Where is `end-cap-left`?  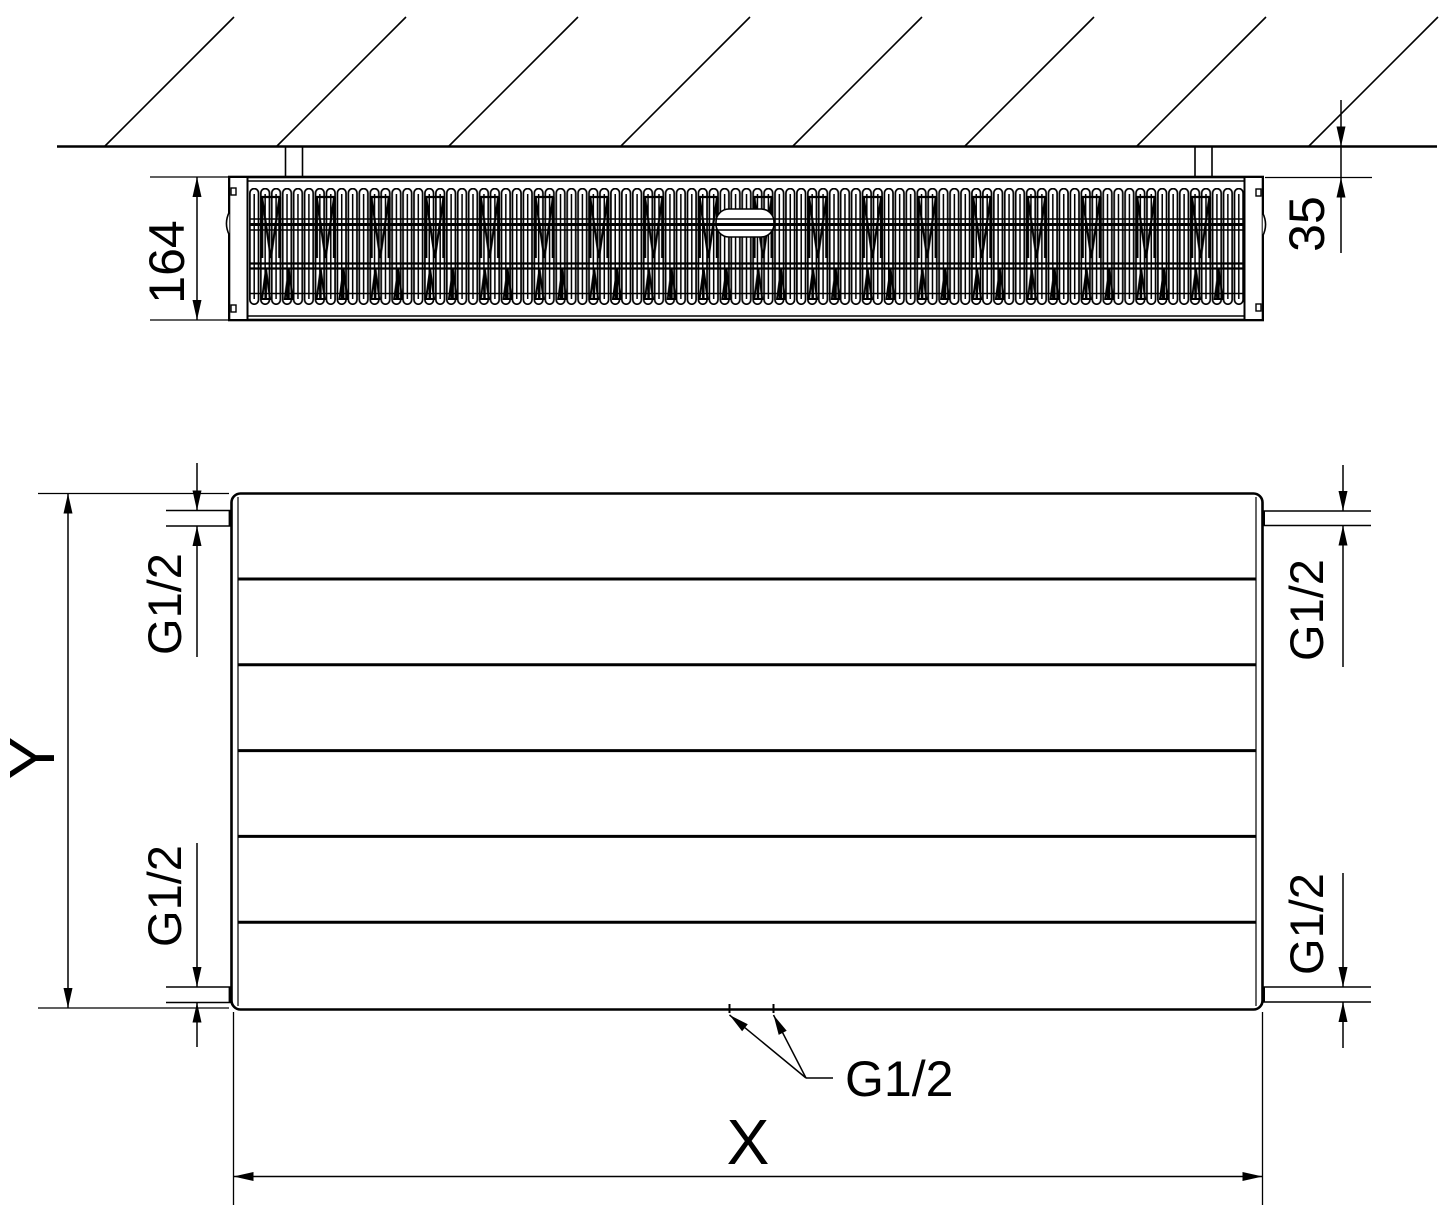 end-cap-left is located at coordinates (237, 248).